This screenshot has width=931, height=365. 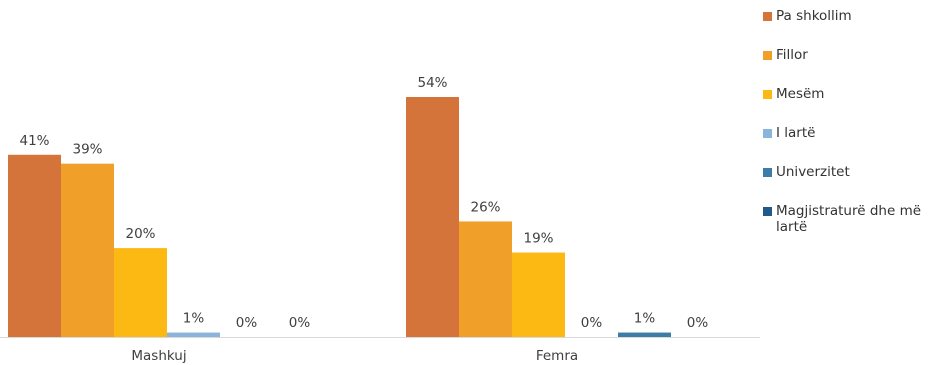 I want to click on legend-item: Mesëm, so click(x=847, y=94).